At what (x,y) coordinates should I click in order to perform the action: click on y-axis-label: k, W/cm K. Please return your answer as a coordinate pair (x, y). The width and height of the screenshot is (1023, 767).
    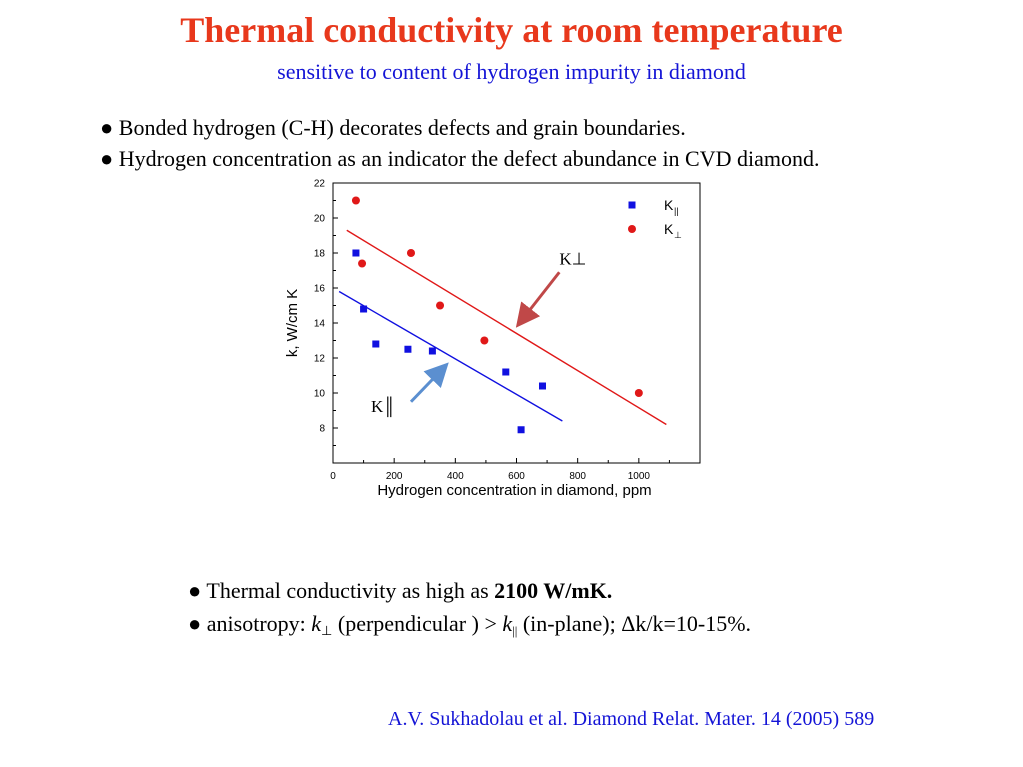
    Looking at the image, I should click on (292, 323).